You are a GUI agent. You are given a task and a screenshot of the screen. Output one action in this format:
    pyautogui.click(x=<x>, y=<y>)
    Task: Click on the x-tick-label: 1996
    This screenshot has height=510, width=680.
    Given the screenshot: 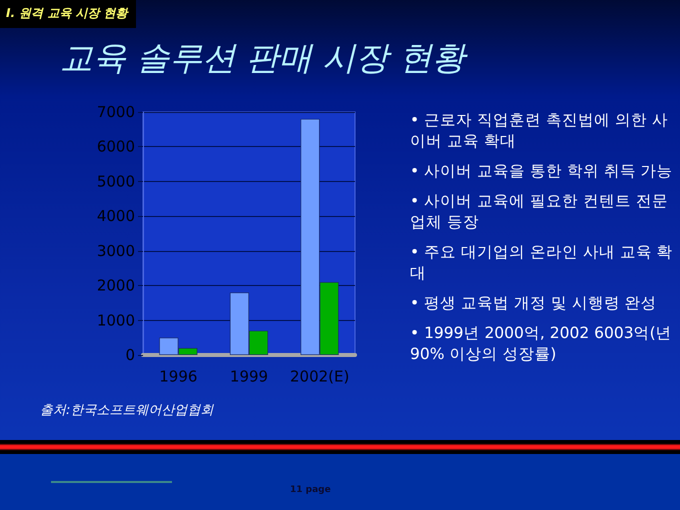 What is the action you would take?
    pyautogui.click(x=178, y=377)
    